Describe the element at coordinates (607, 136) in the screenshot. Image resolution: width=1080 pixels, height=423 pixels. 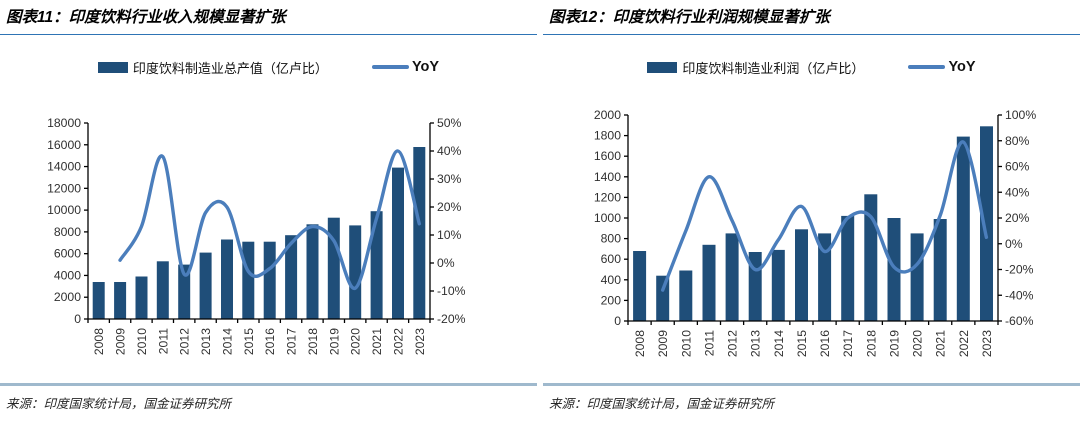
I see `svg-text: 1800` at that location.